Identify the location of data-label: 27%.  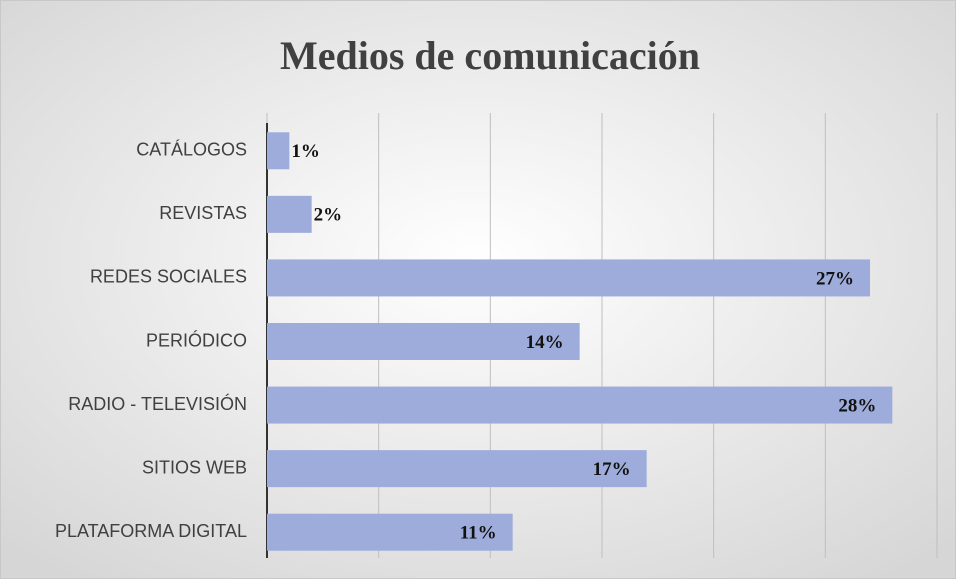
(835, 278).